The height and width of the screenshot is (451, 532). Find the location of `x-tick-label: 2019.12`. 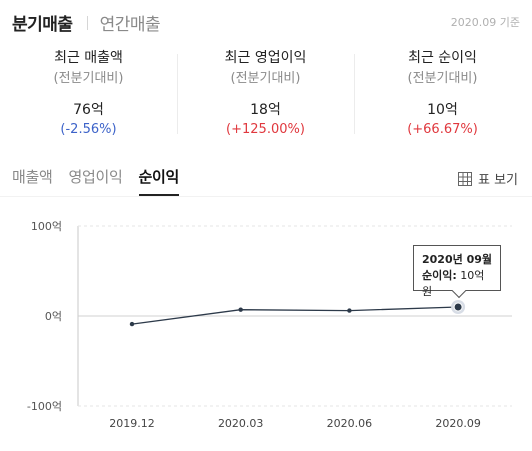

x-tick-label: 2019.12 is located at coordinates (132, 423).